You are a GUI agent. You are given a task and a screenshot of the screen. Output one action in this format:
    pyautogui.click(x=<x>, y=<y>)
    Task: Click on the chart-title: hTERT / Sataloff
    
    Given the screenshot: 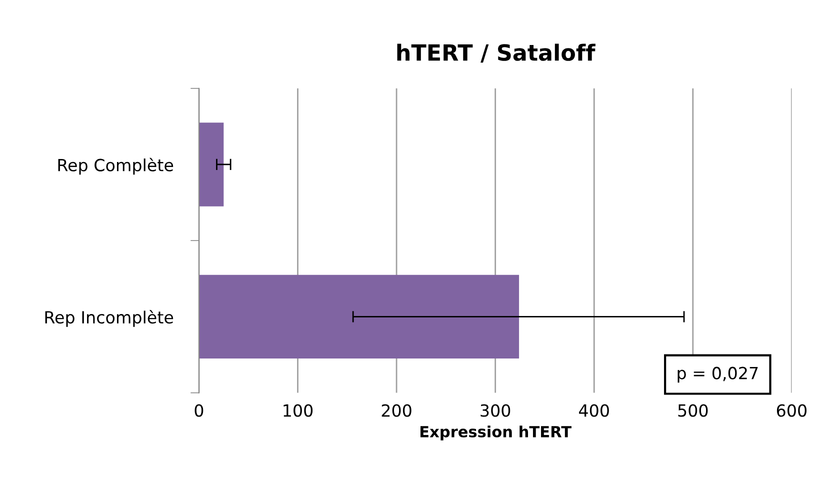 What is the action you would take?
    pyautogui.click(x=496, y=53)
    